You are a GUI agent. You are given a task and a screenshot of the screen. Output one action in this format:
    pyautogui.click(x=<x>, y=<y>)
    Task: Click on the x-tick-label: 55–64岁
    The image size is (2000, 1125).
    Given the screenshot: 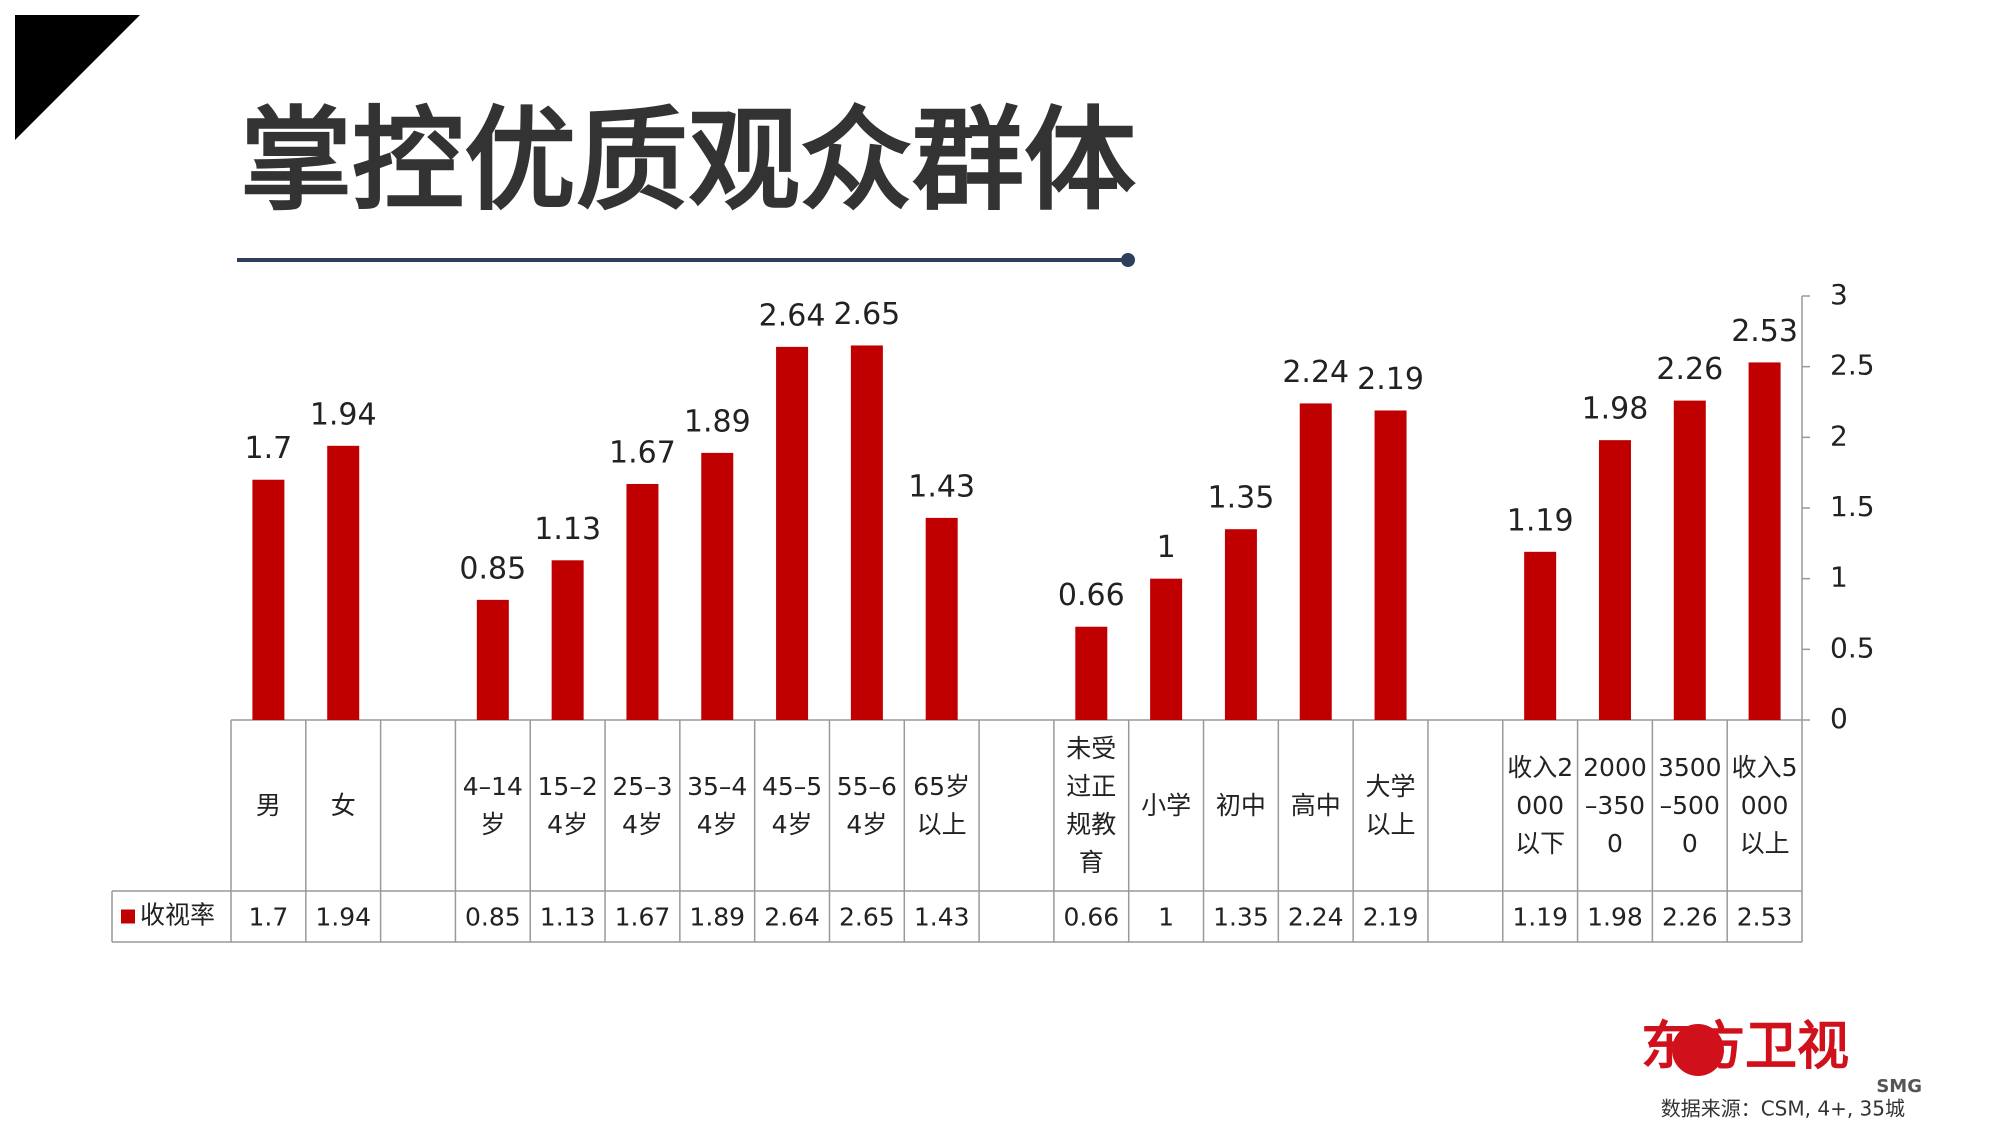 What is the action you would take?
    pyautogui.click(x=866, y=805)
    